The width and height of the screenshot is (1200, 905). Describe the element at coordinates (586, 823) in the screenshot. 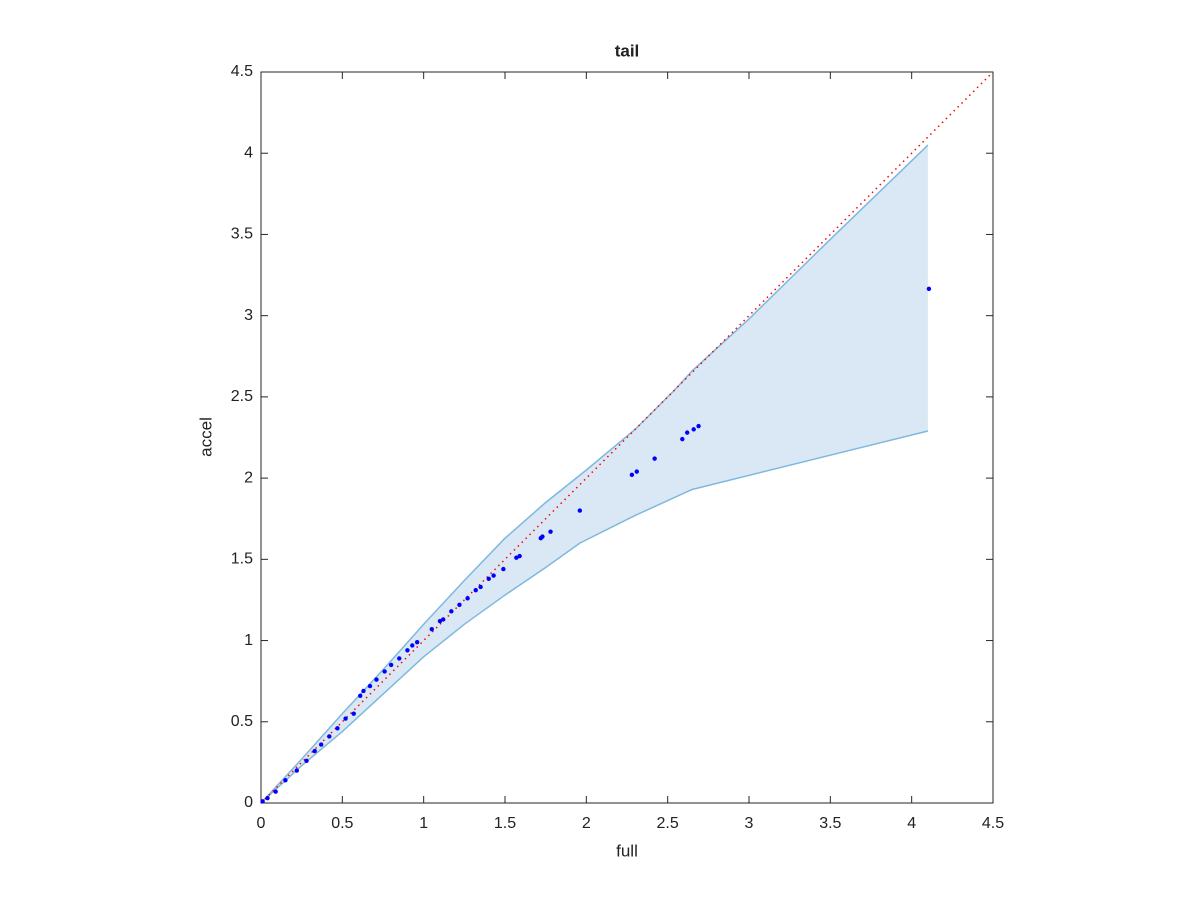

I see `x-tick-label: 2` at that location.